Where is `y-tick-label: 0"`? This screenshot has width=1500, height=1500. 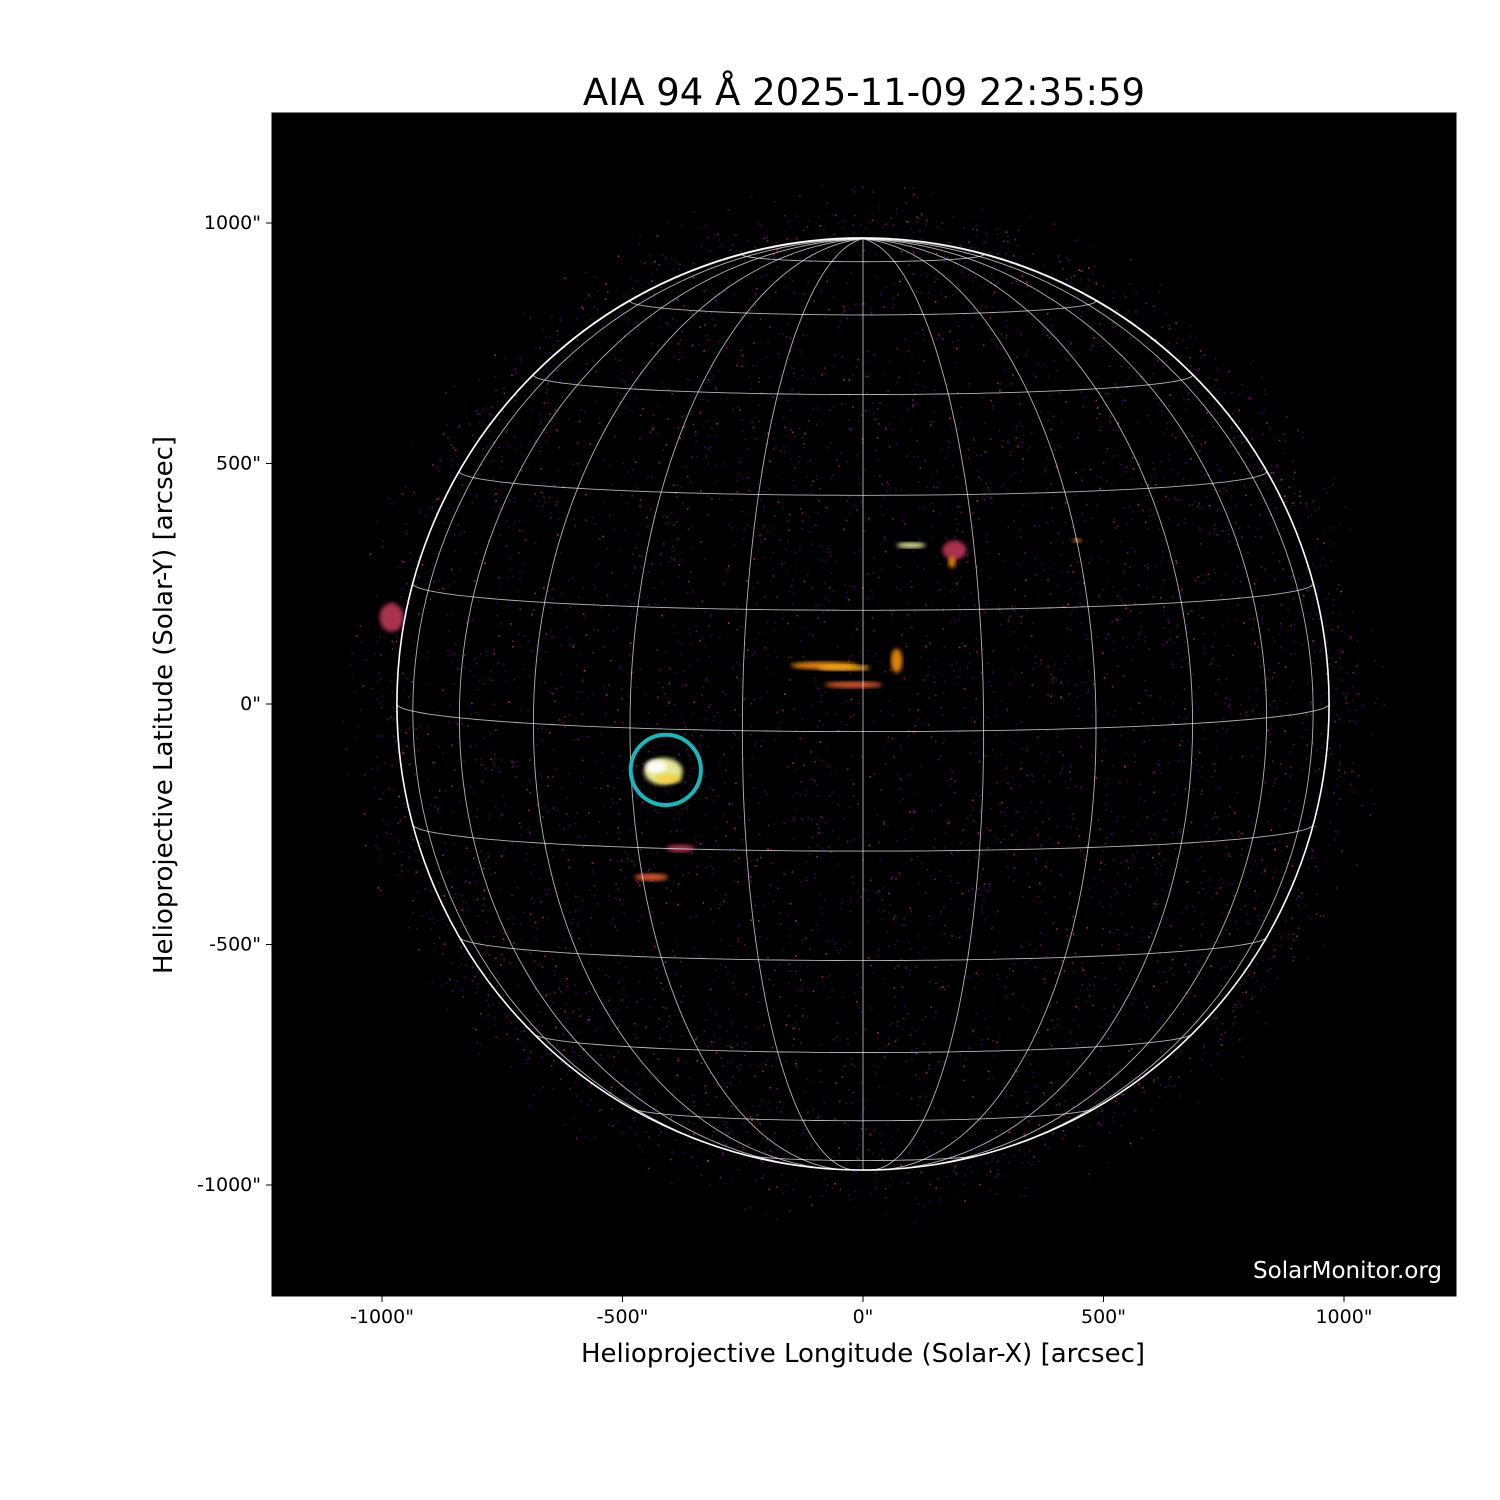 y-tick-label: 0" is located at coordinates (250, 704).